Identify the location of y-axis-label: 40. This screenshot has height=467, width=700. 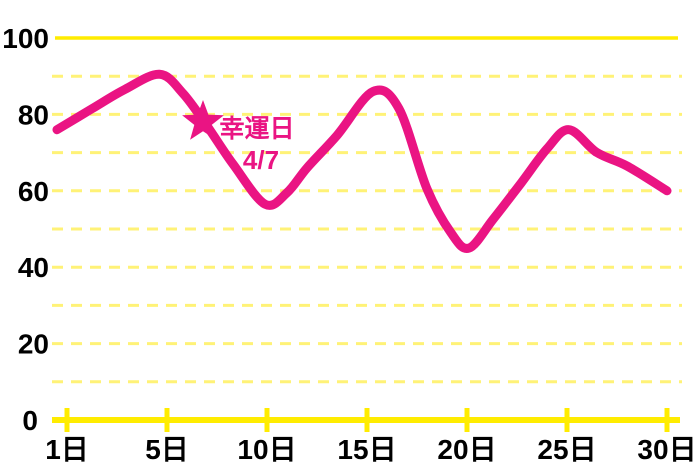
(33, 267).